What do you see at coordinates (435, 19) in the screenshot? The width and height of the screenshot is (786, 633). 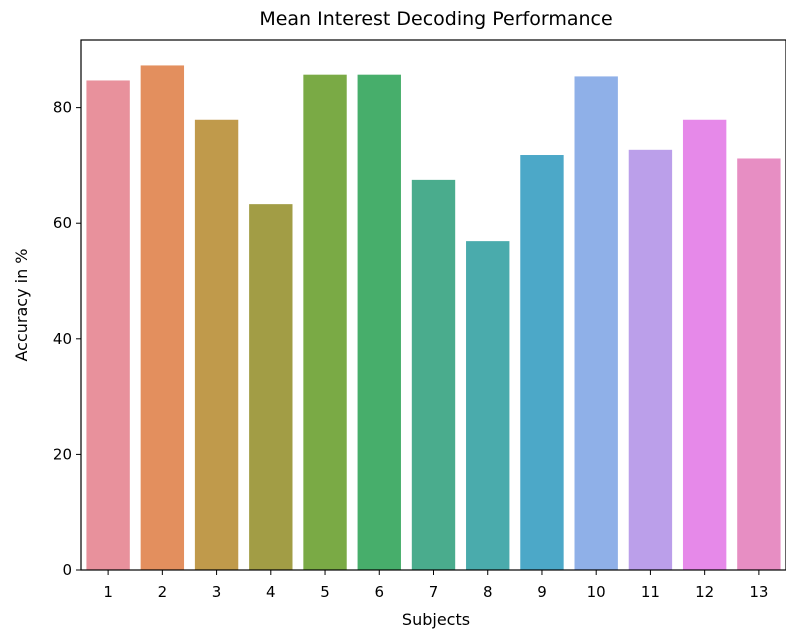 I see `chart-title: Mean Interest Decoding Performance` at bounding box center [435, 19].